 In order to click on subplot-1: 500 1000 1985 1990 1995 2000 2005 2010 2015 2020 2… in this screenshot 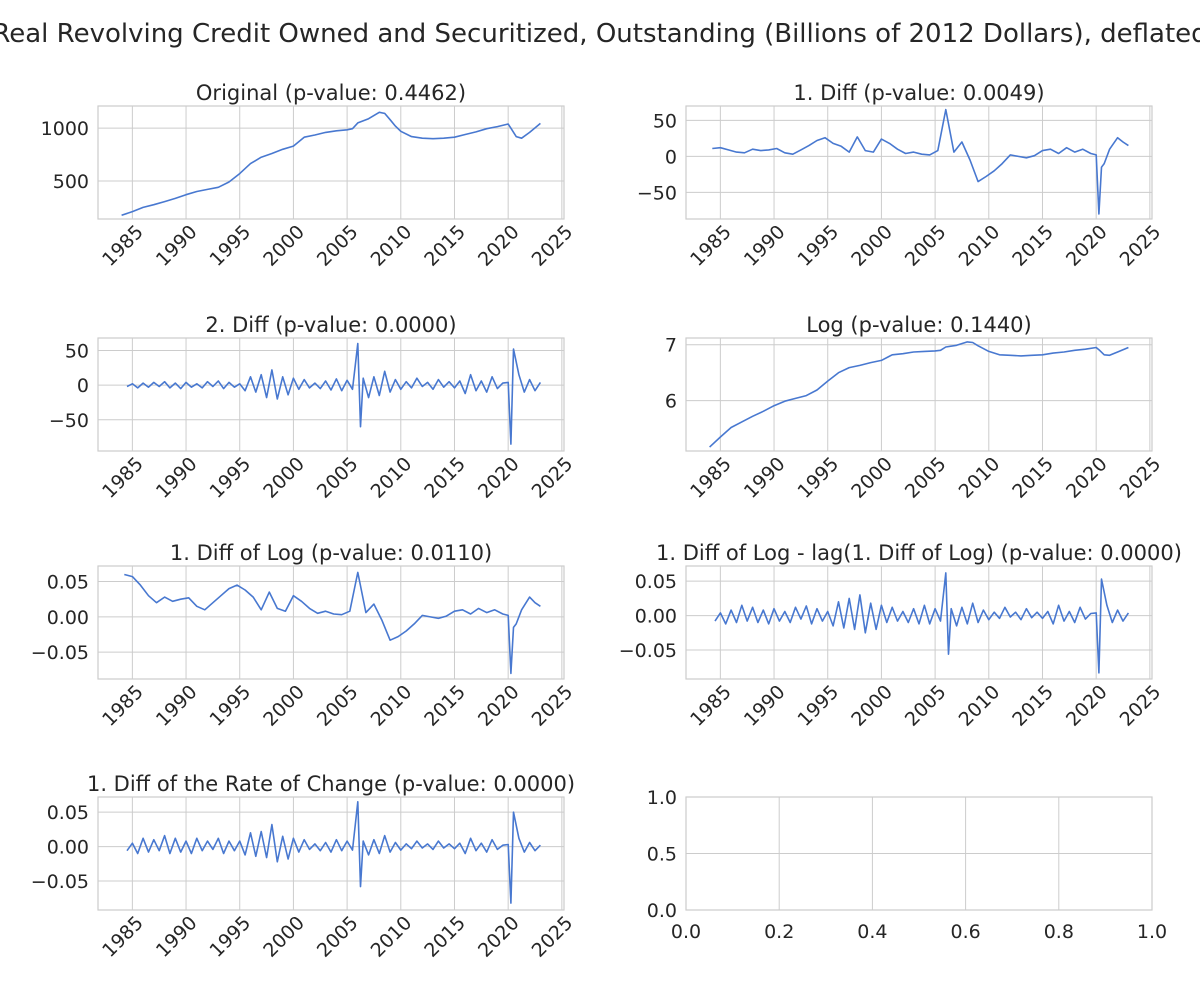, I will do `click(309, 176)`.